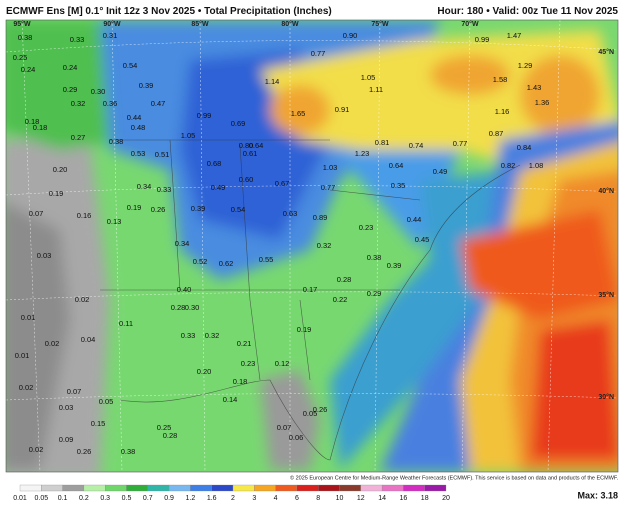 This screenshot has height=519, width=626. Describe the element at coordinates (266, 259) in the screenshot. I see `point-label: 0.55` at that location.